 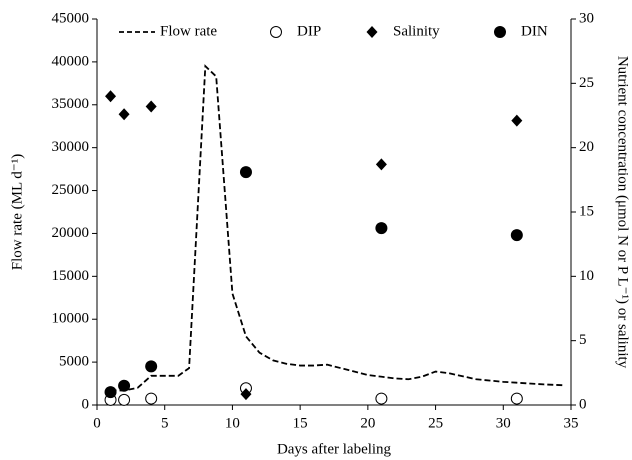 What do you see at coordinates (71, 147) in the screenshot?
I see `y-tick-label: 30000` at bounding box center [71, 147].